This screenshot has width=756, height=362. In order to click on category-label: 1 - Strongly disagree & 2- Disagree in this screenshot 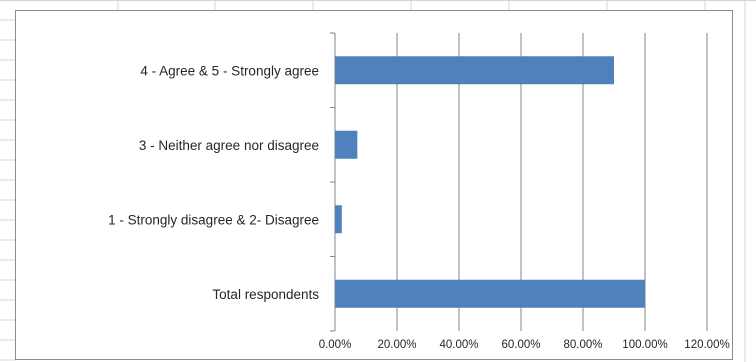, I will do `click(213, 219)`.